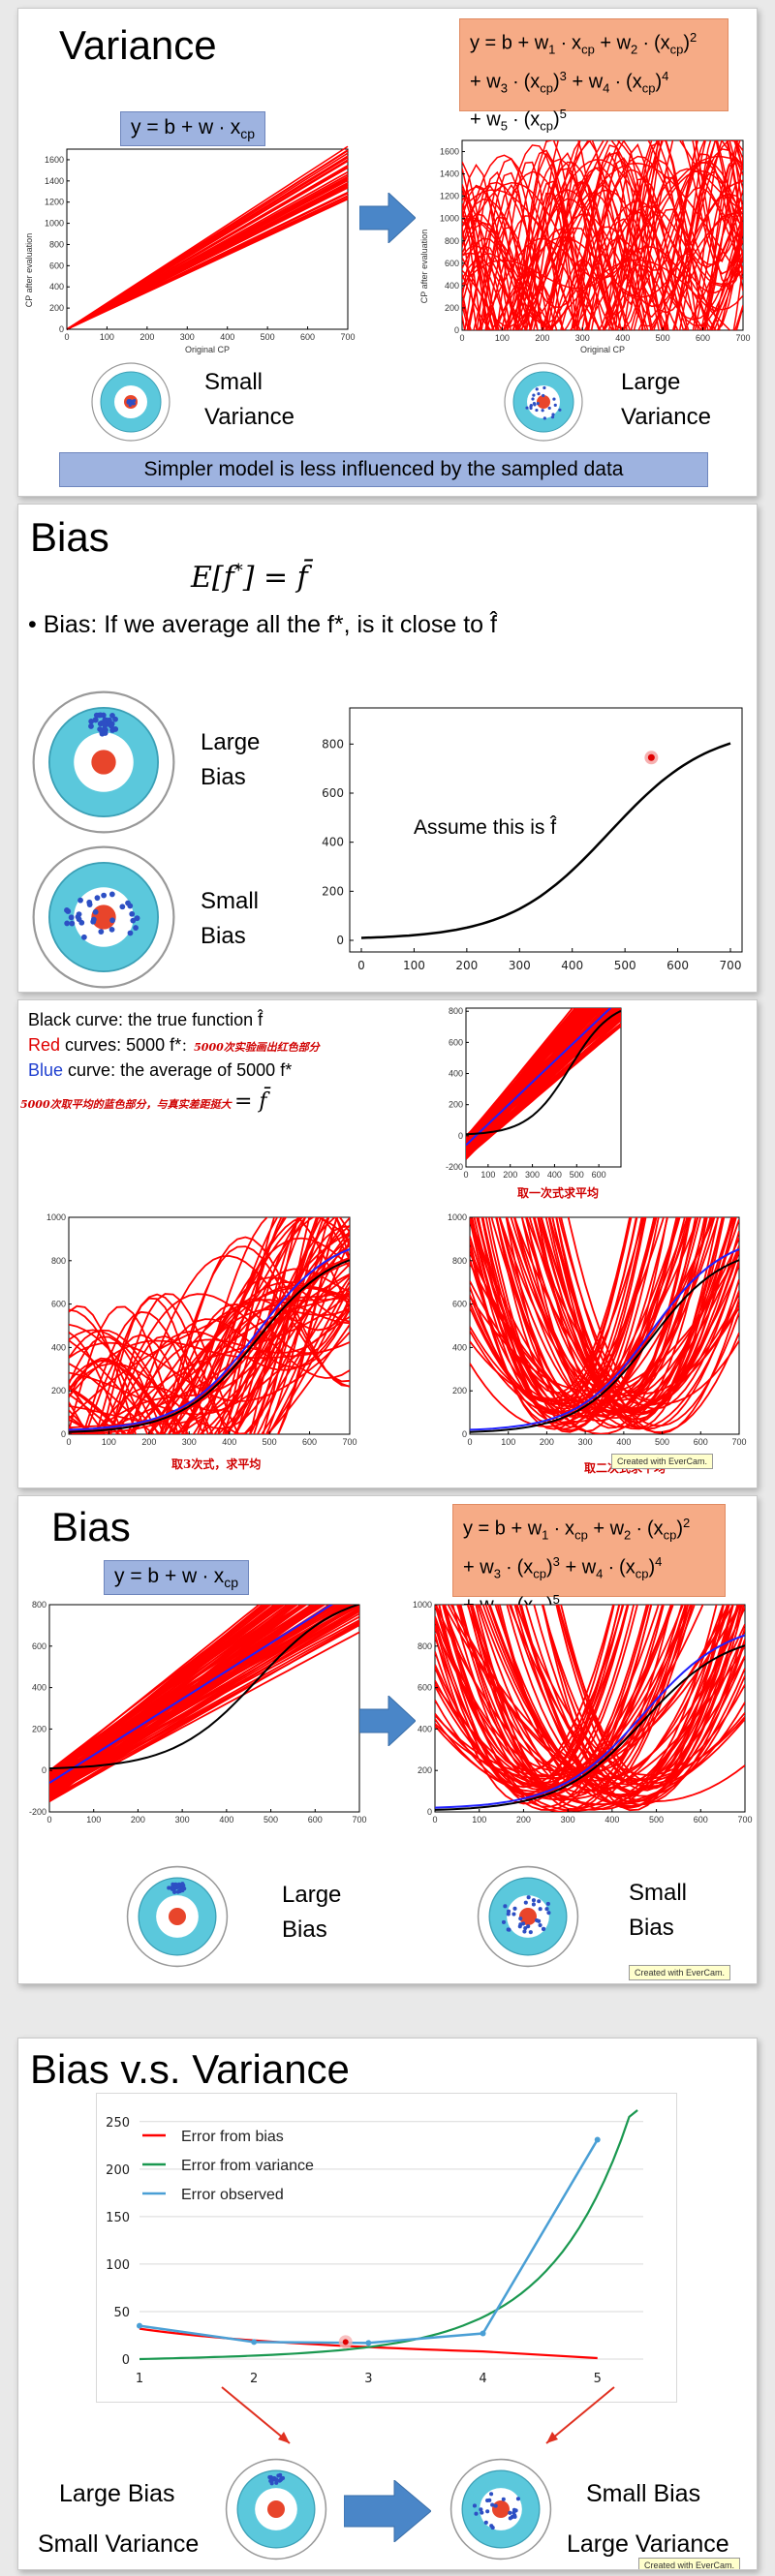 The image size is (775, 2576). I want to click on simple-model-equation: y = b + w ∙ xcp, so click(193, 128).